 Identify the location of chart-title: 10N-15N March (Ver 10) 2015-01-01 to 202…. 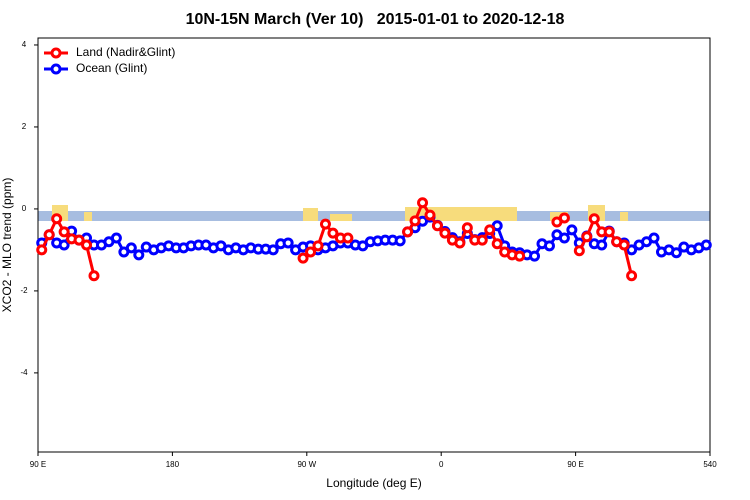
(375, 19).